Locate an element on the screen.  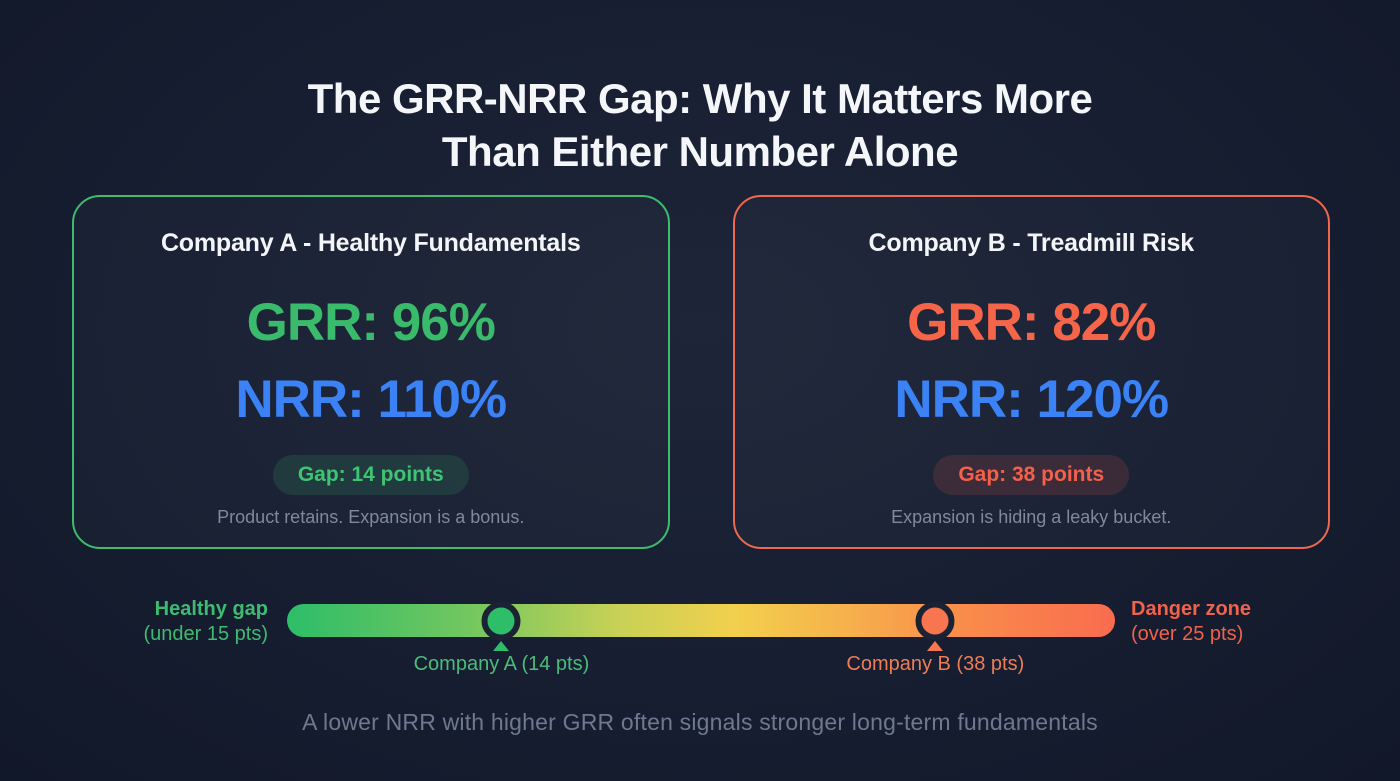
card-a-grr-value: GRR: 96% is located at coordinates (371, 322).